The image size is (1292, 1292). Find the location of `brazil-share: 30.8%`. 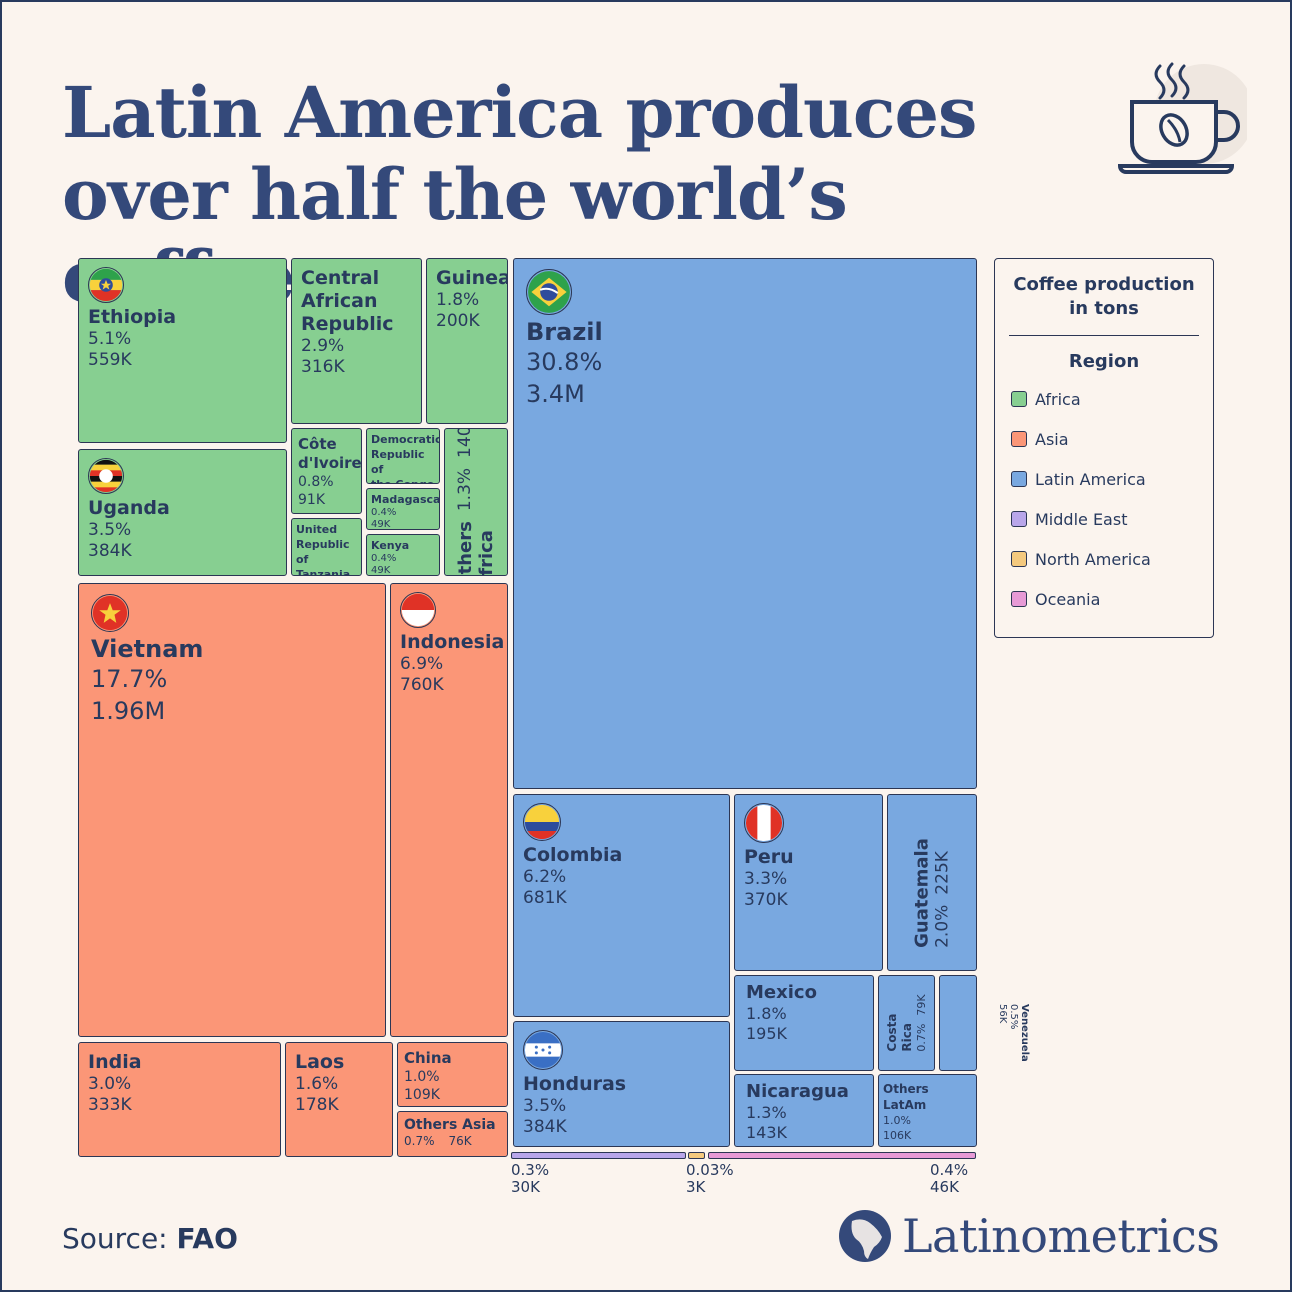

brazil-share: 30.8% is located at coordinates (564, 362).